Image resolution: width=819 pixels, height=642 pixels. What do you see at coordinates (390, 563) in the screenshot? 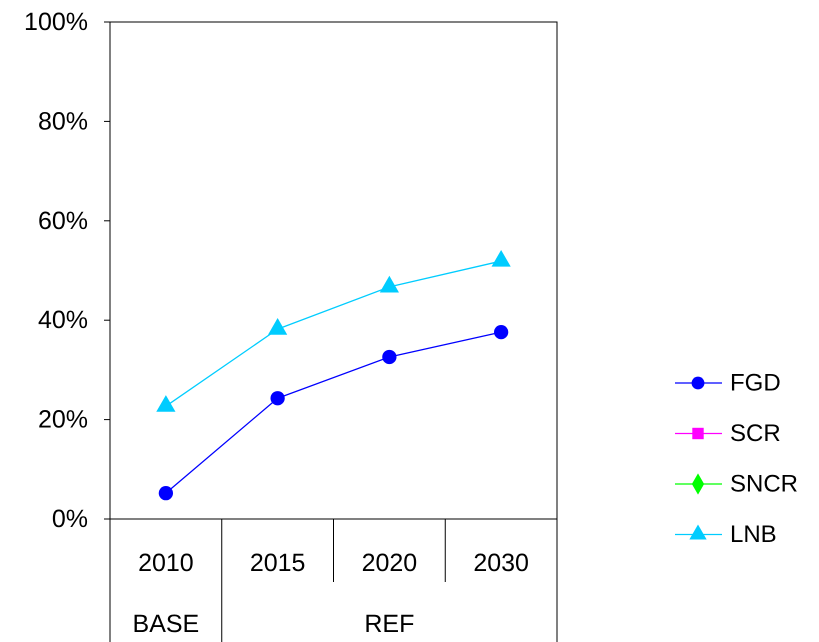
I see `x-tick-label: 2020` at bounding box center [390, 563].